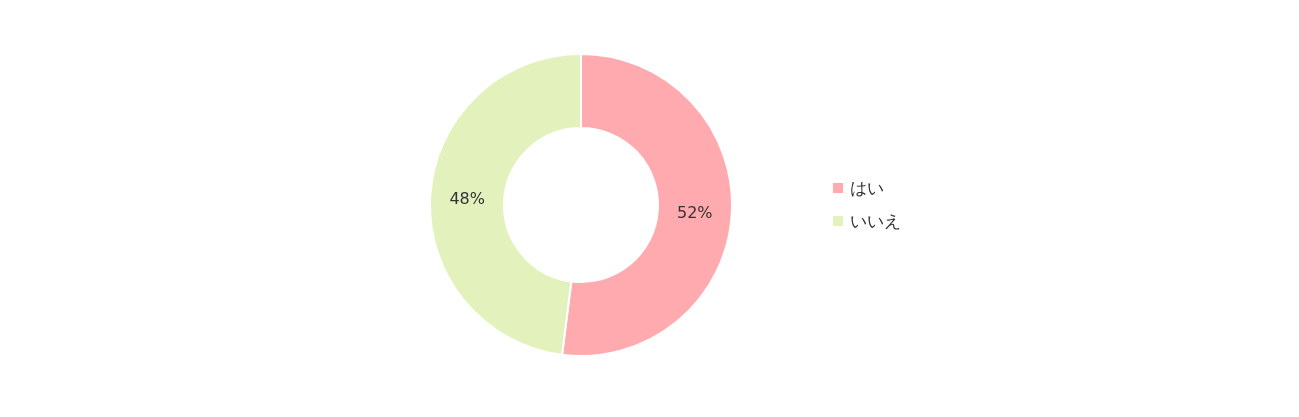 The width and height of the screenshot is (1299, 417). Describe the element at coordinates (467, 198) in the screenshot. I see `data-label: 48%` at that location.